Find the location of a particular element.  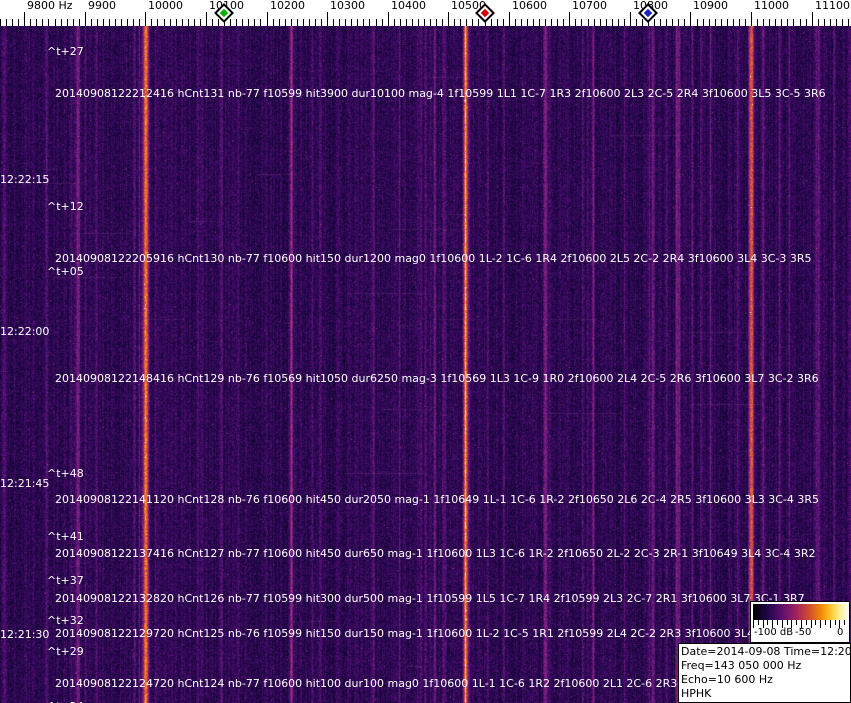

ruler-label: 10700 is located at coordinates (589, 6).